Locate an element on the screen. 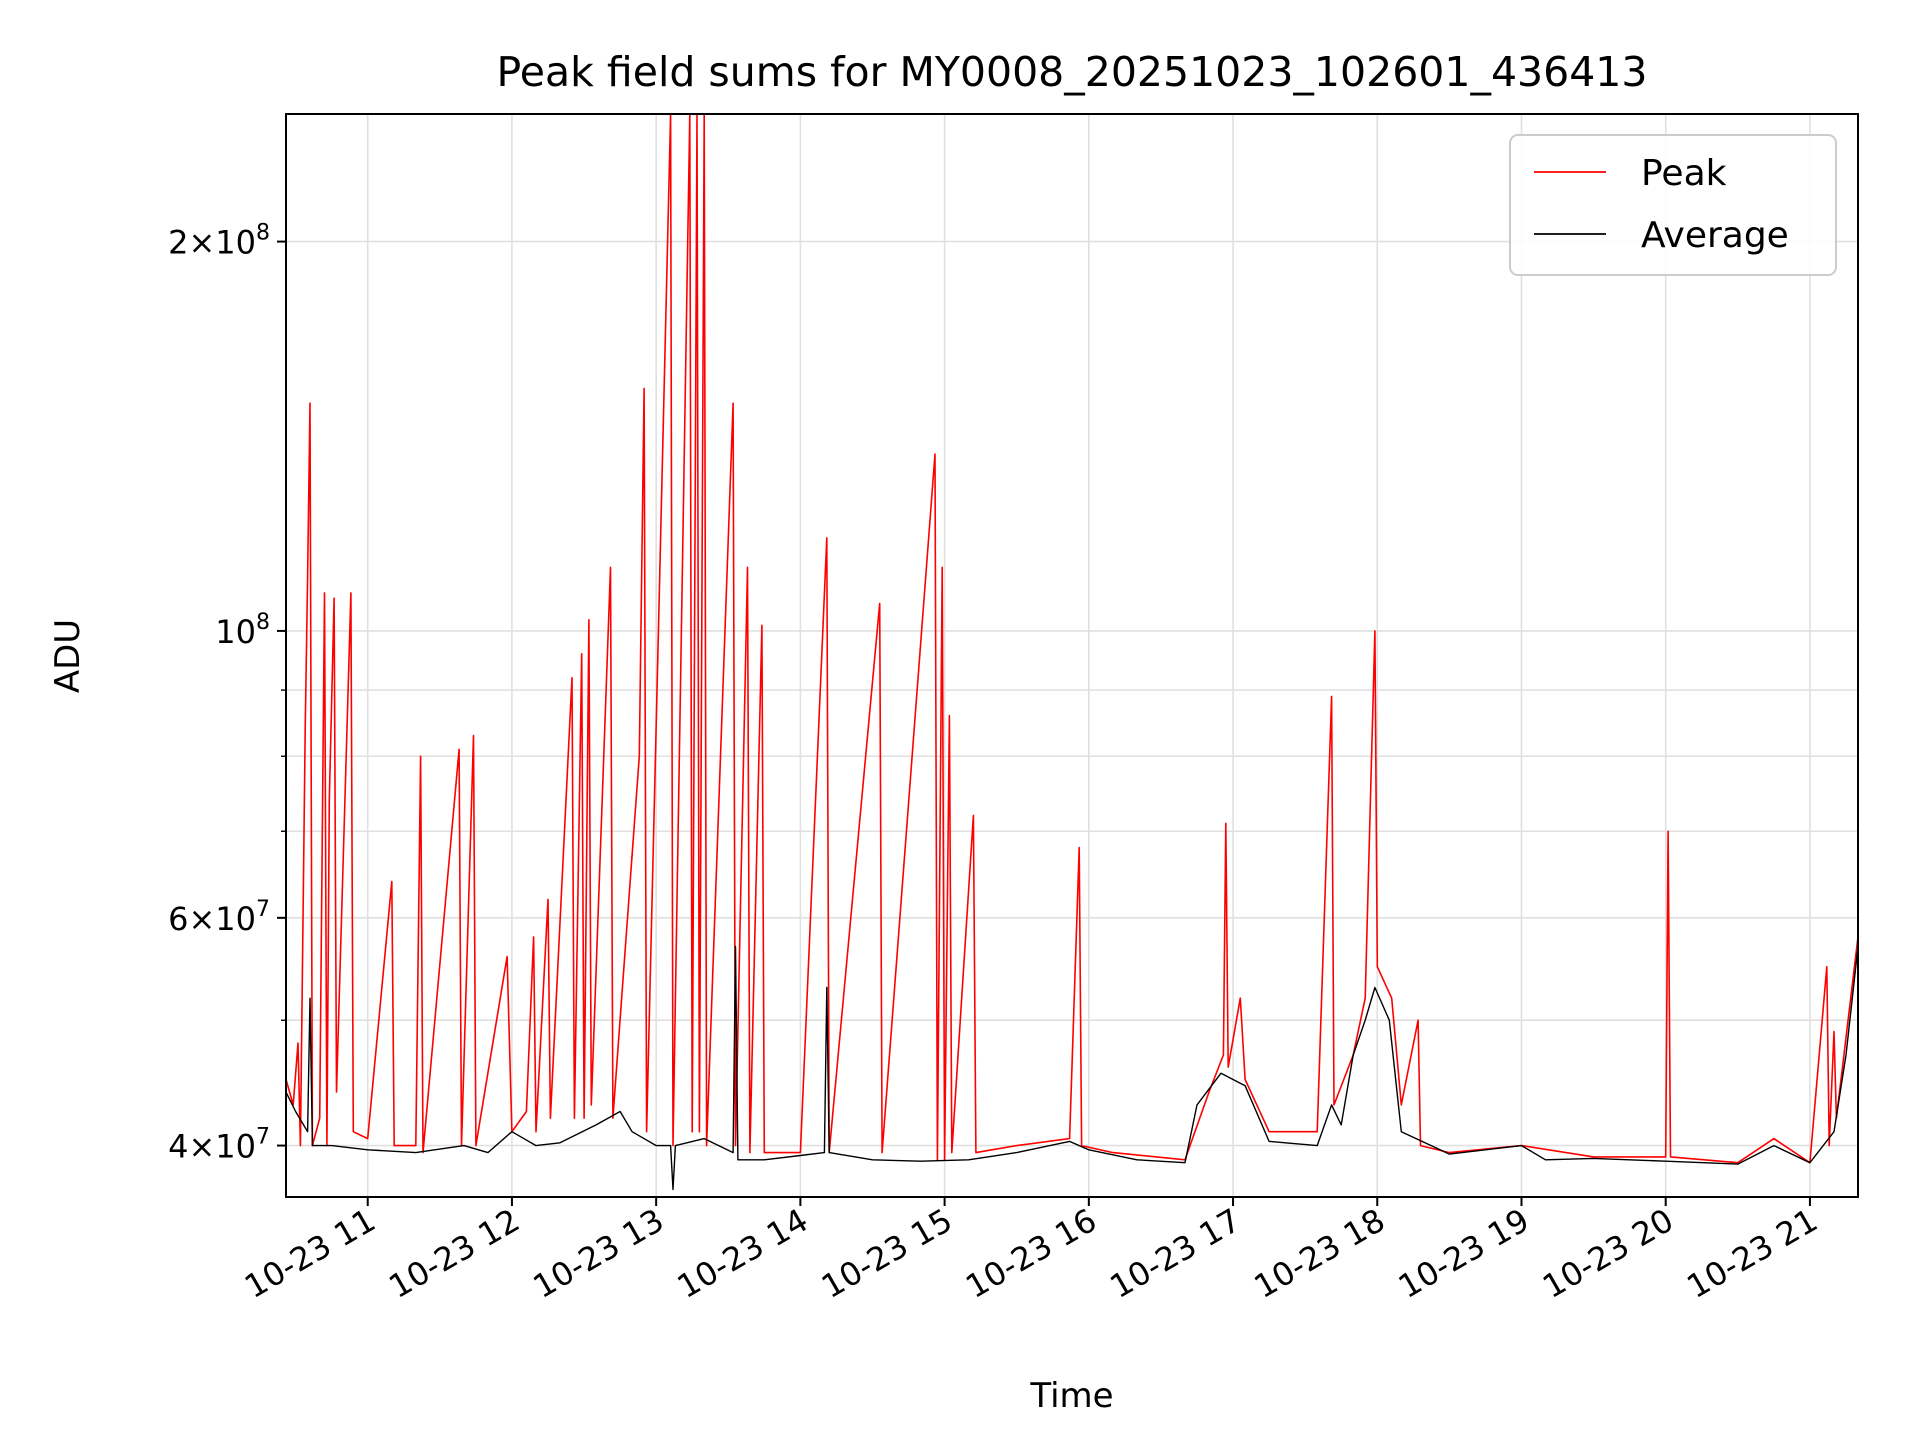 The width and height of the screenshot is (1920, 1440). legend-label-peak: Peak is located at coordinates (1684, 173).